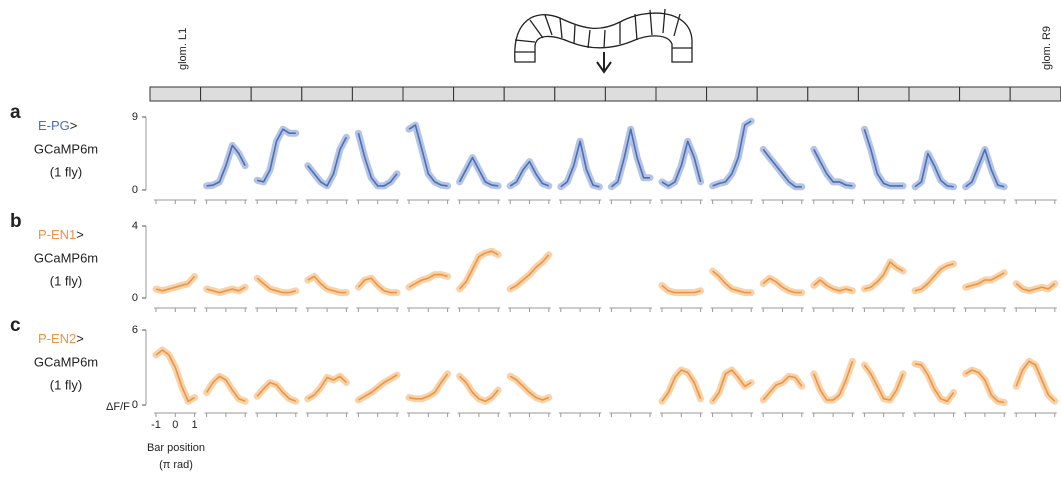 The image size is (1061, 477). What do you see at coordinates (57, 338) in the screenshot?
I see `driver-name: P-EN2` at bounding box center [57, 338].